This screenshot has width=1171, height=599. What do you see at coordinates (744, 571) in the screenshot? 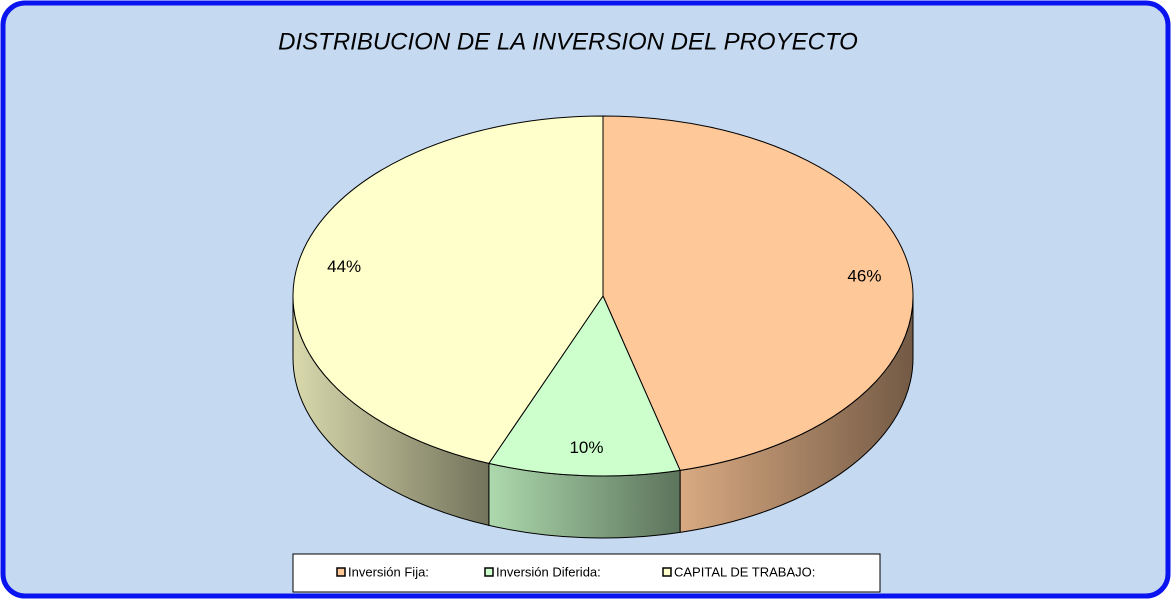
I see `legend-label: CAPITAL DE TRABAJO:` at bounding box center [744, 571].